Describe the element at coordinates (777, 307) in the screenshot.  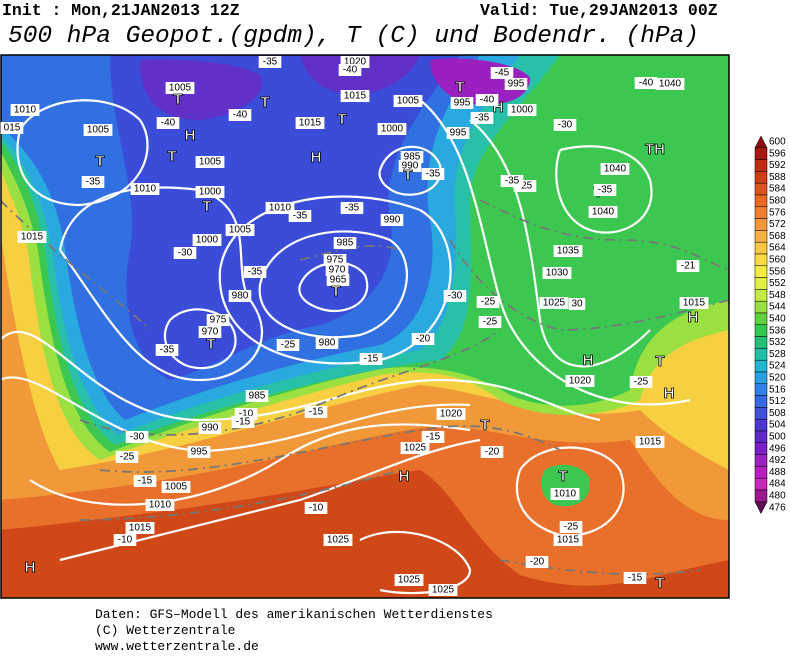
I see `colorbar-label: 544` at that location.